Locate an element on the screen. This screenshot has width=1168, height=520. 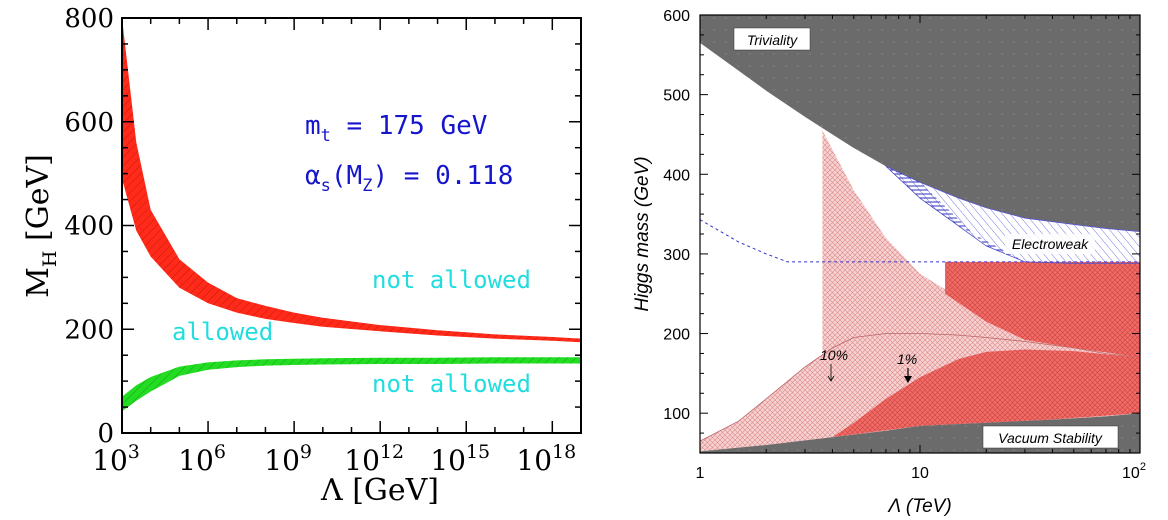
left-xtick-label: 10¹⁵ is located at coordinates (460, 459).